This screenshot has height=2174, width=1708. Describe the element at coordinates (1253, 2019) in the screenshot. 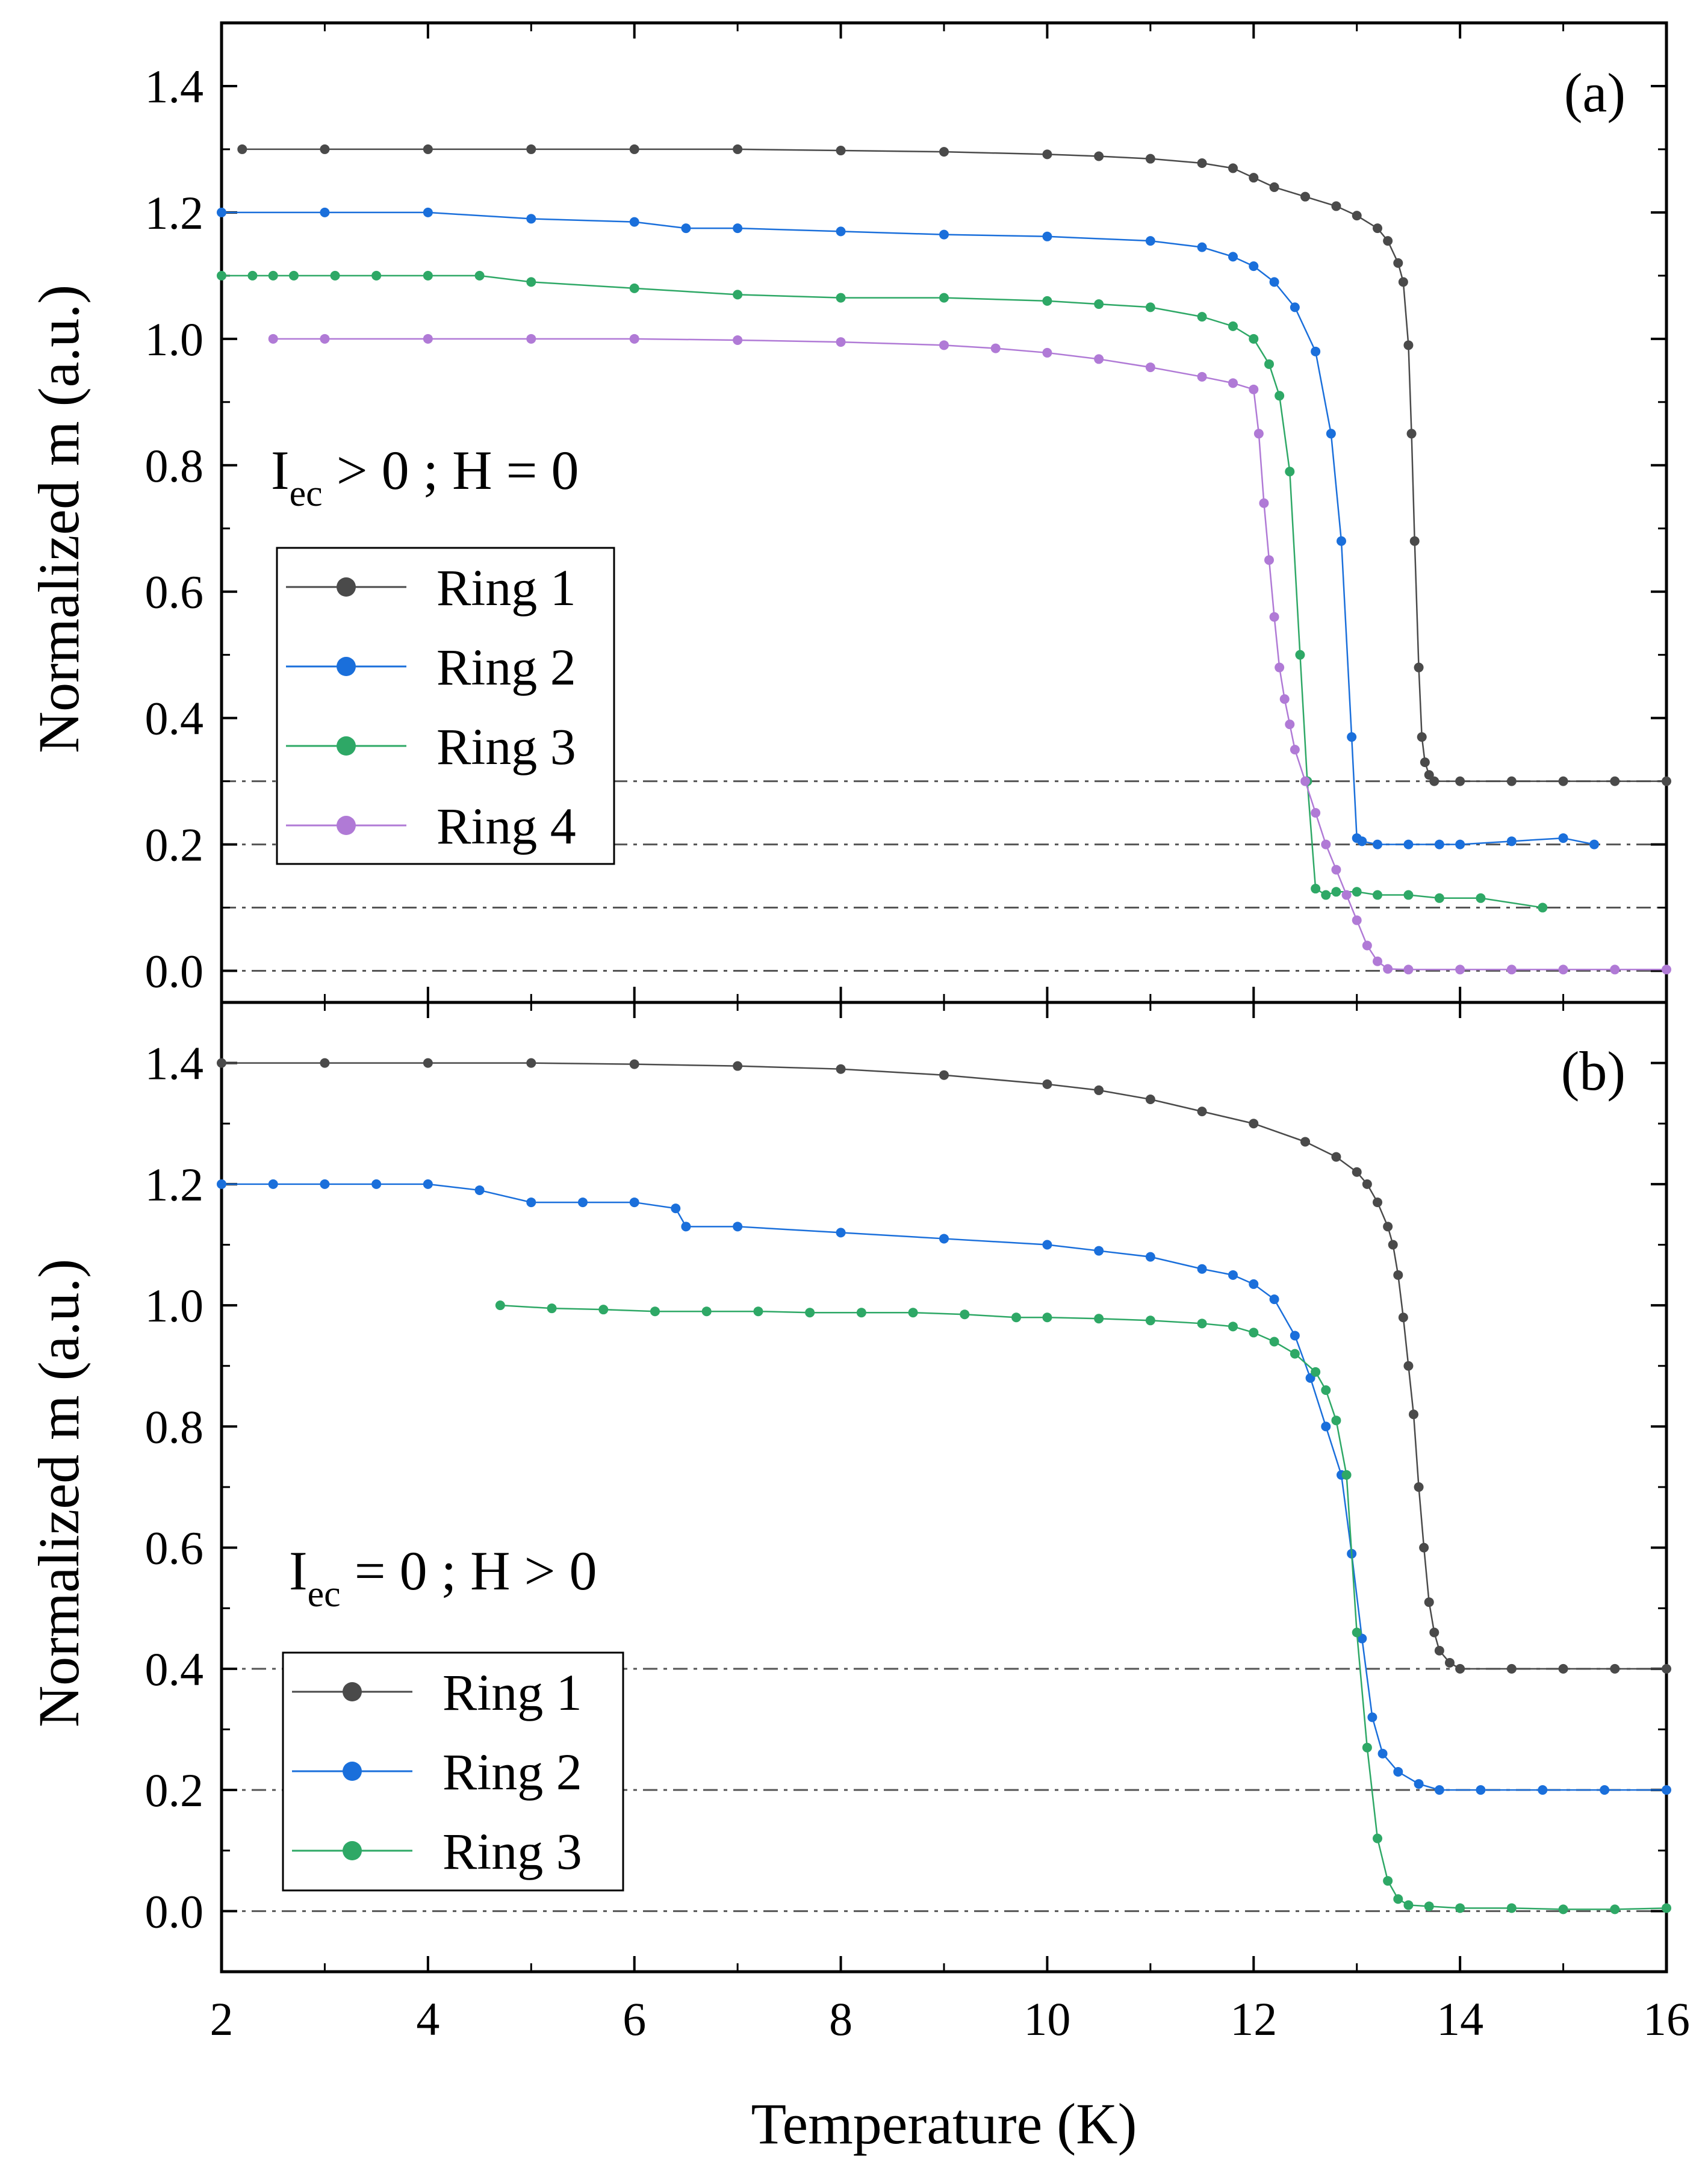

I see `panel-b-x-tick-label: 12` at that location.